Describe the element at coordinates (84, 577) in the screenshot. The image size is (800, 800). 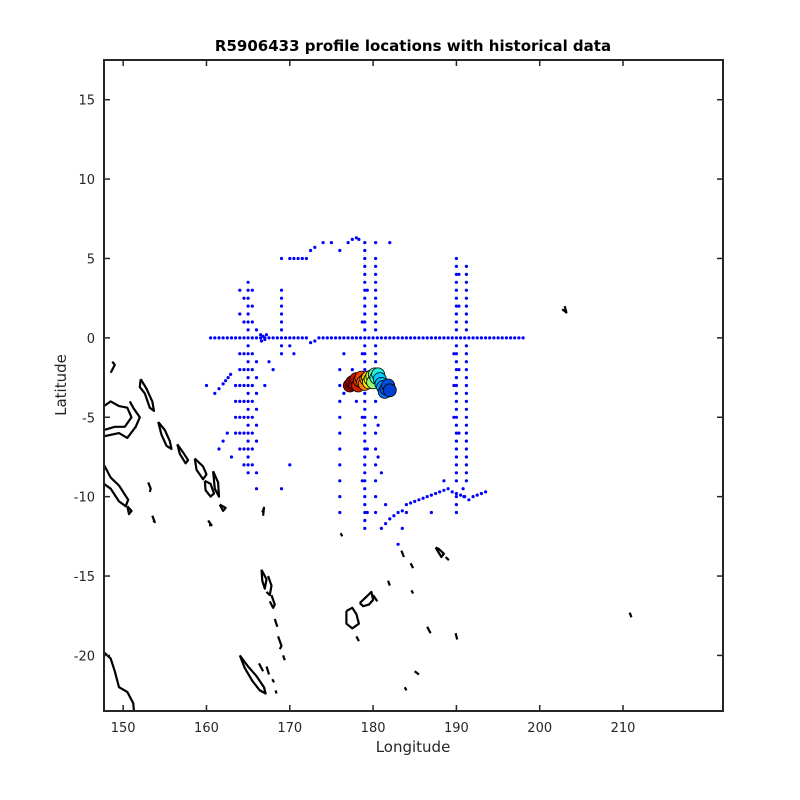
I see `y-tick-label: -15` at that location.